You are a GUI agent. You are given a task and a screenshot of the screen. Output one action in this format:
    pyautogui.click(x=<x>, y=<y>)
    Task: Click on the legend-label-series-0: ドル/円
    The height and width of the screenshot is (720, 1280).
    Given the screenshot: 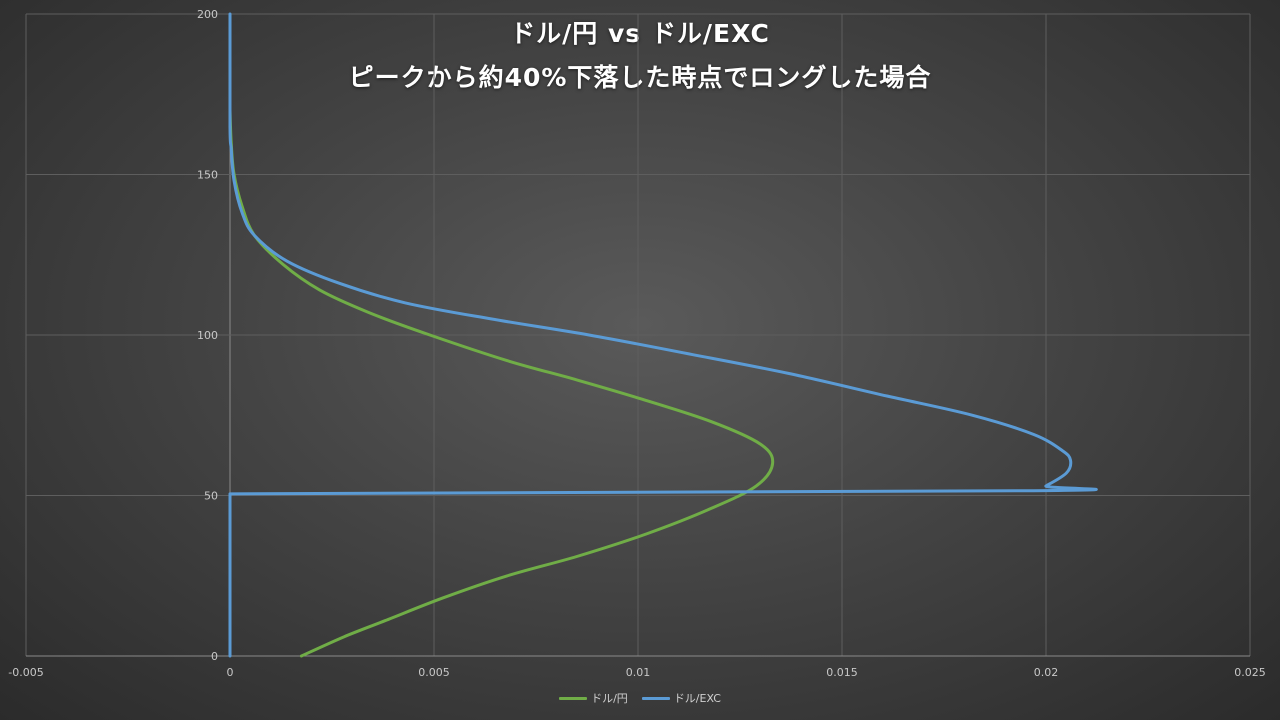 What is the action you would take?
    pyautogui.click(x=609, y=698)
    